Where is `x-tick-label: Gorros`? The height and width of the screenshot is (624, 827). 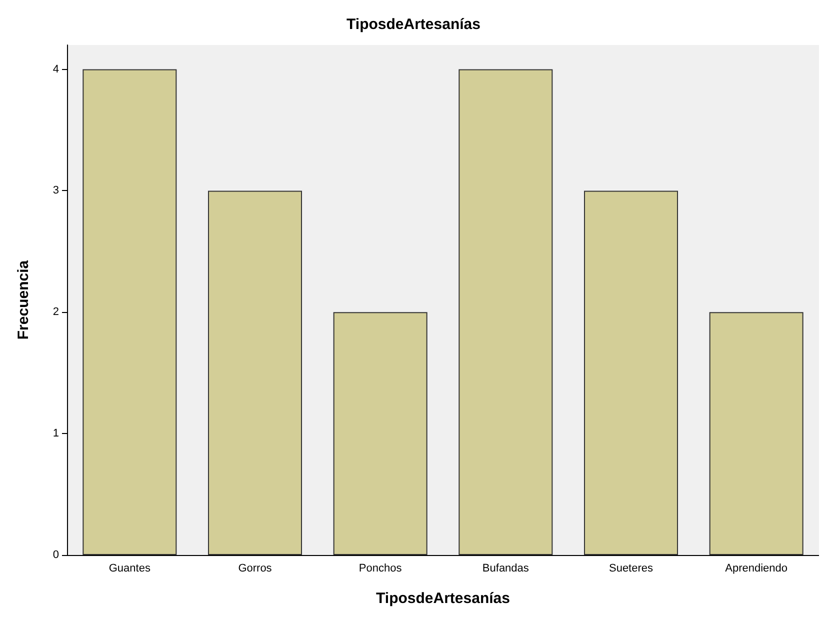
x-tick-label: Gorros is located at coordinates (255, 568).